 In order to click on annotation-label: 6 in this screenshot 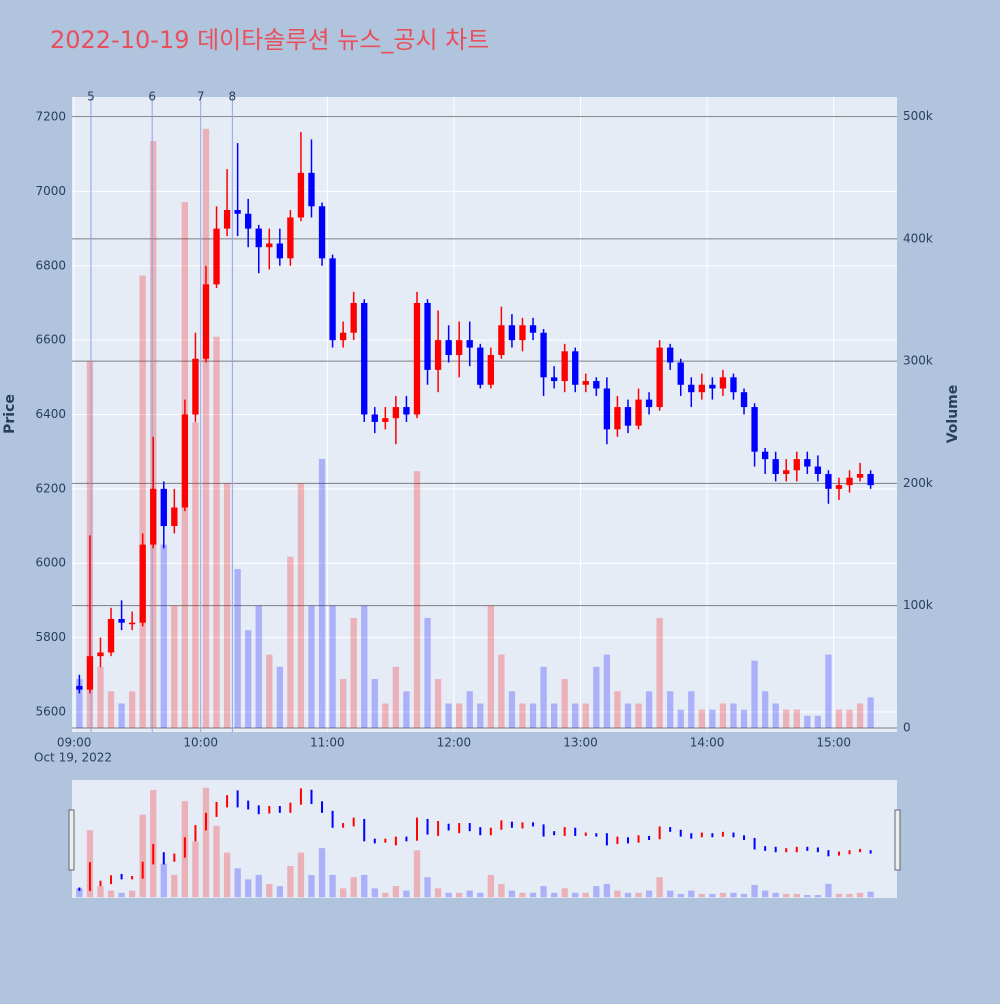, I will do `click(152, 97)`.